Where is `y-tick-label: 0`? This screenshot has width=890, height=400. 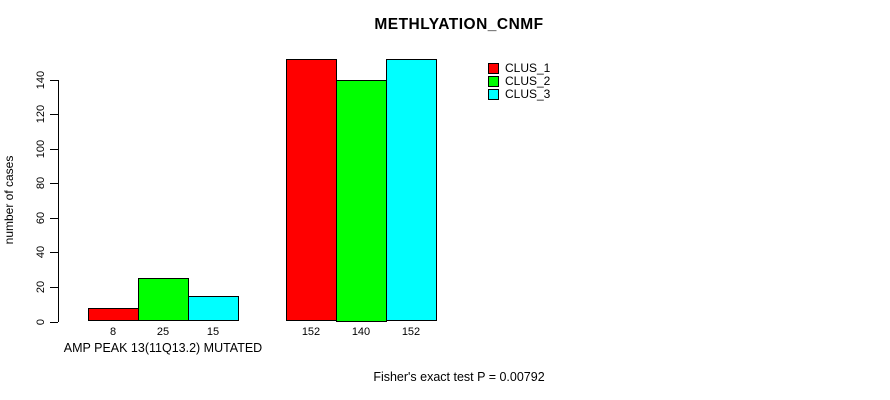
y-tick-label: 0 is located at coordinates (41, 321).